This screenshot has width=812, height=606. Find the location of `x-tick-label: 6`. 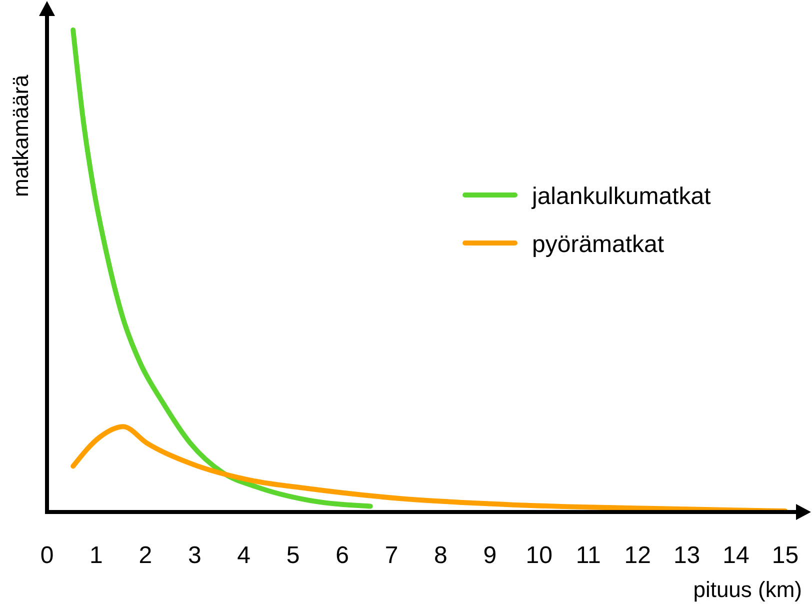

x-tick-label: 6 is located at coordinates (342, 555).